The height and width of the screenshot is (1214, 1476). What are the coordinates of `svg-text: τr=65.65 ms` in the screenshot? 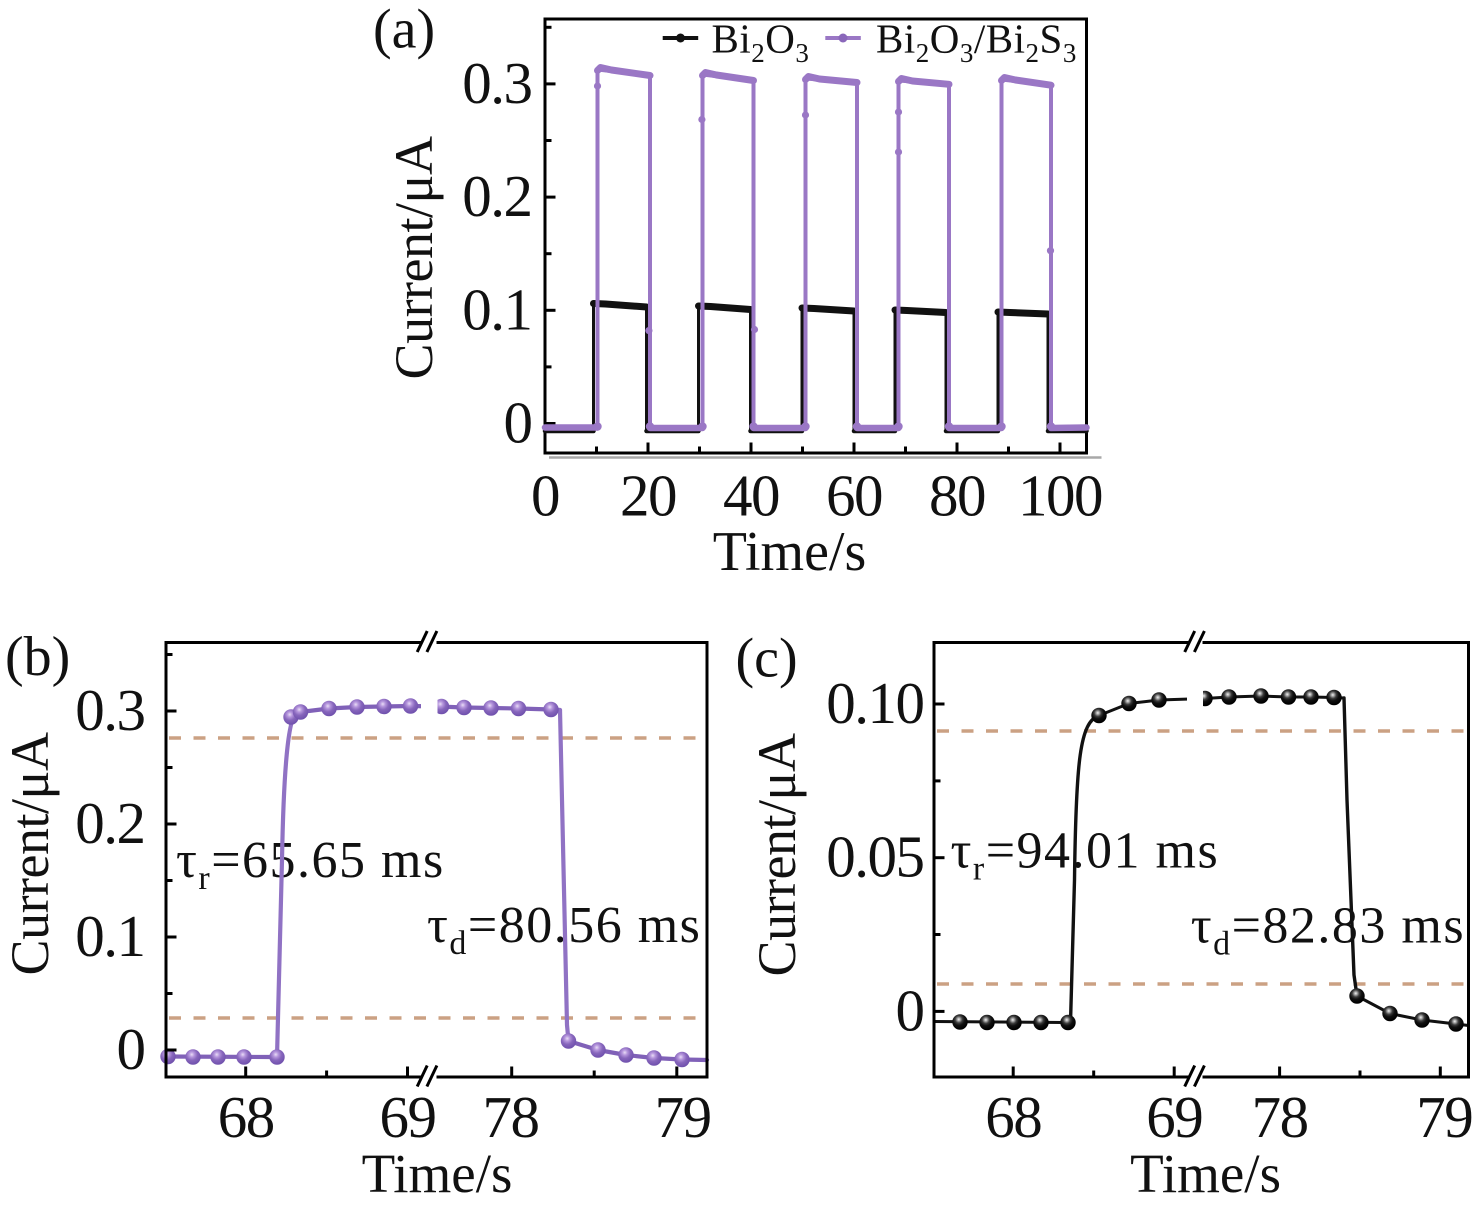 It's located at (310, 864).